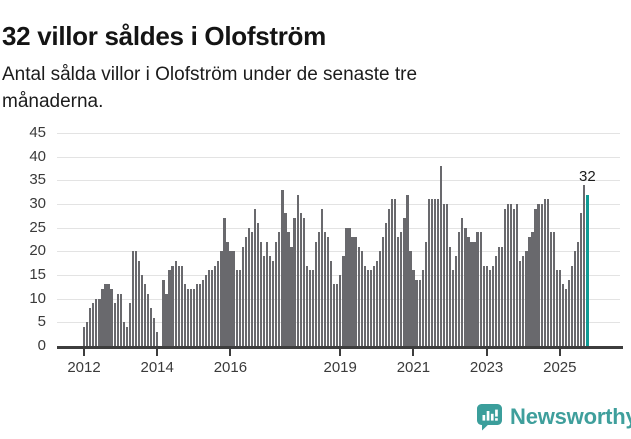 The image size is (631, 439). Describe the element at coordinates (37, 132) in the screenshot. I see `y-tick-label: 45` at that location.